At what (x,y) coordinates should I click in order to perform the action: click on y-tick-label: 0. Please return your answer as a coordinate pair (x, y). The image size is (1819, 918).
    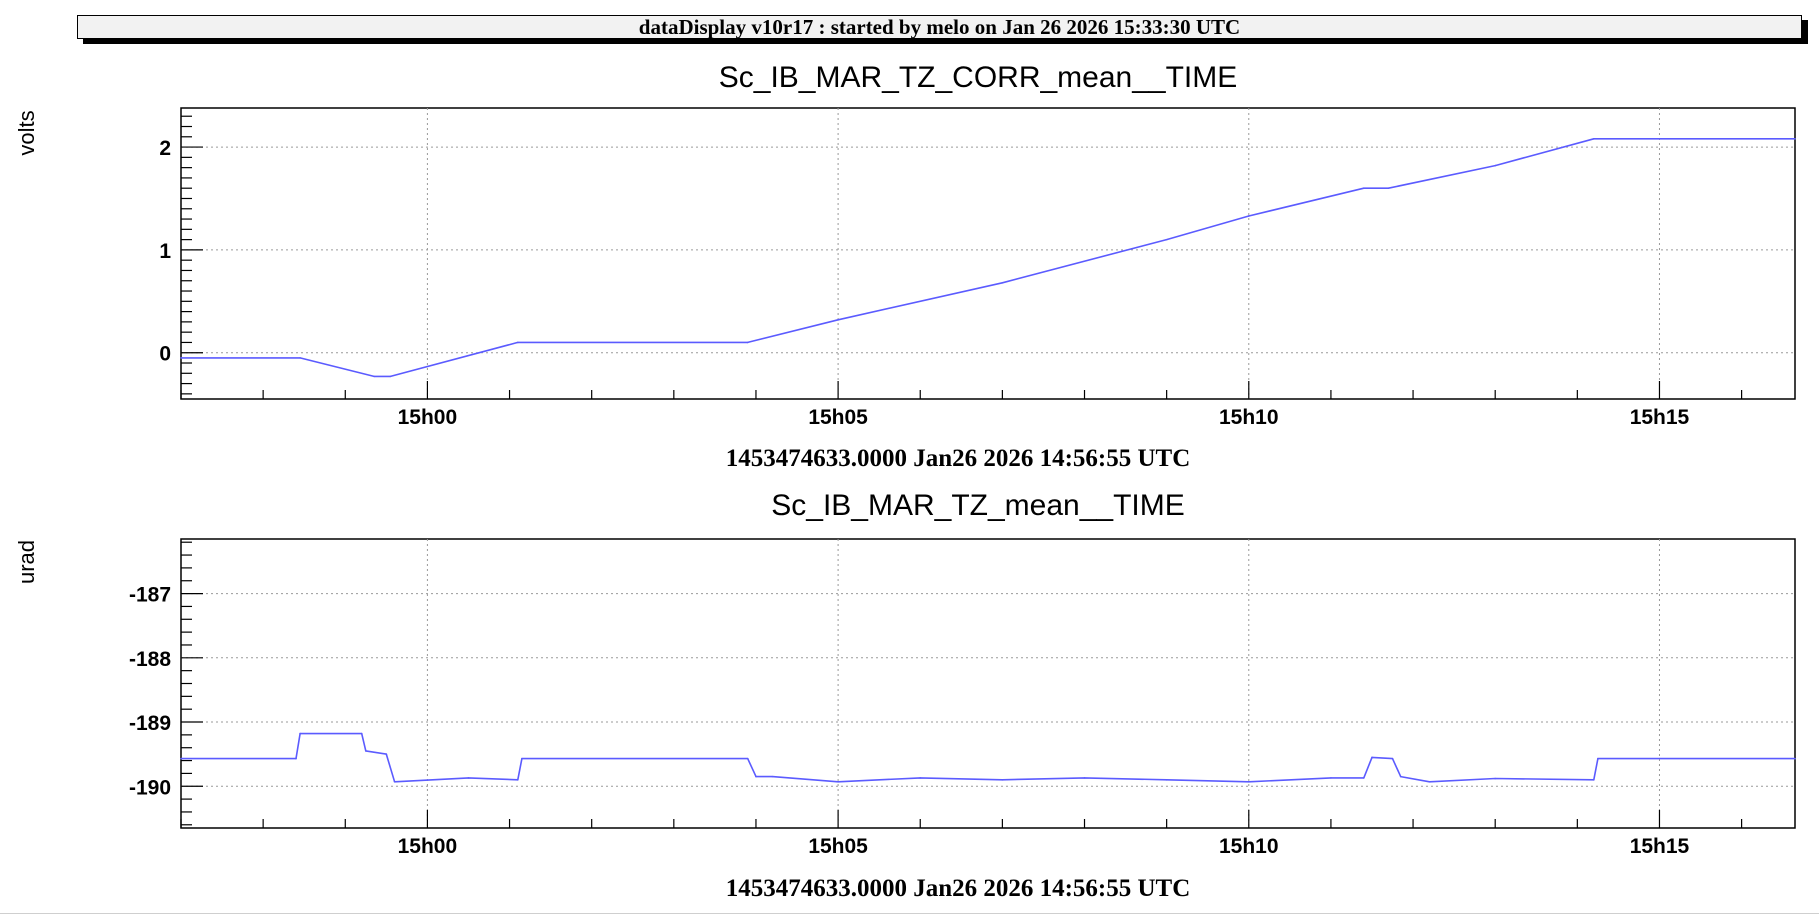
    Looking at the image, I should click on (165, 354).